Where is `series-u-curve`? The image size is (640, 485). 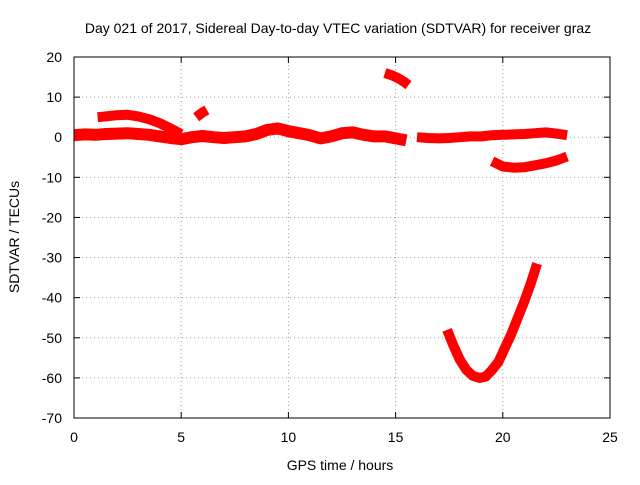 series-u-curve is located at coordinates (492, 322).